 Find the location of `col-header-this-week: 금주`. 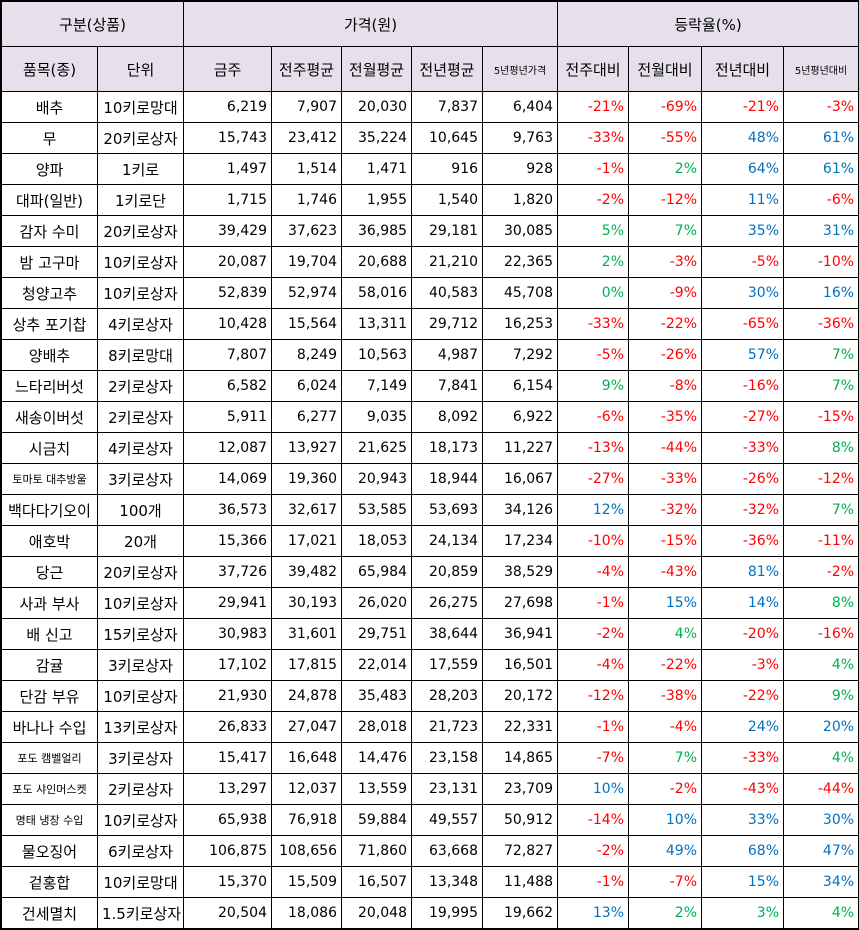

col-header-this-week: 금주 is located at coordinates (227, 69).